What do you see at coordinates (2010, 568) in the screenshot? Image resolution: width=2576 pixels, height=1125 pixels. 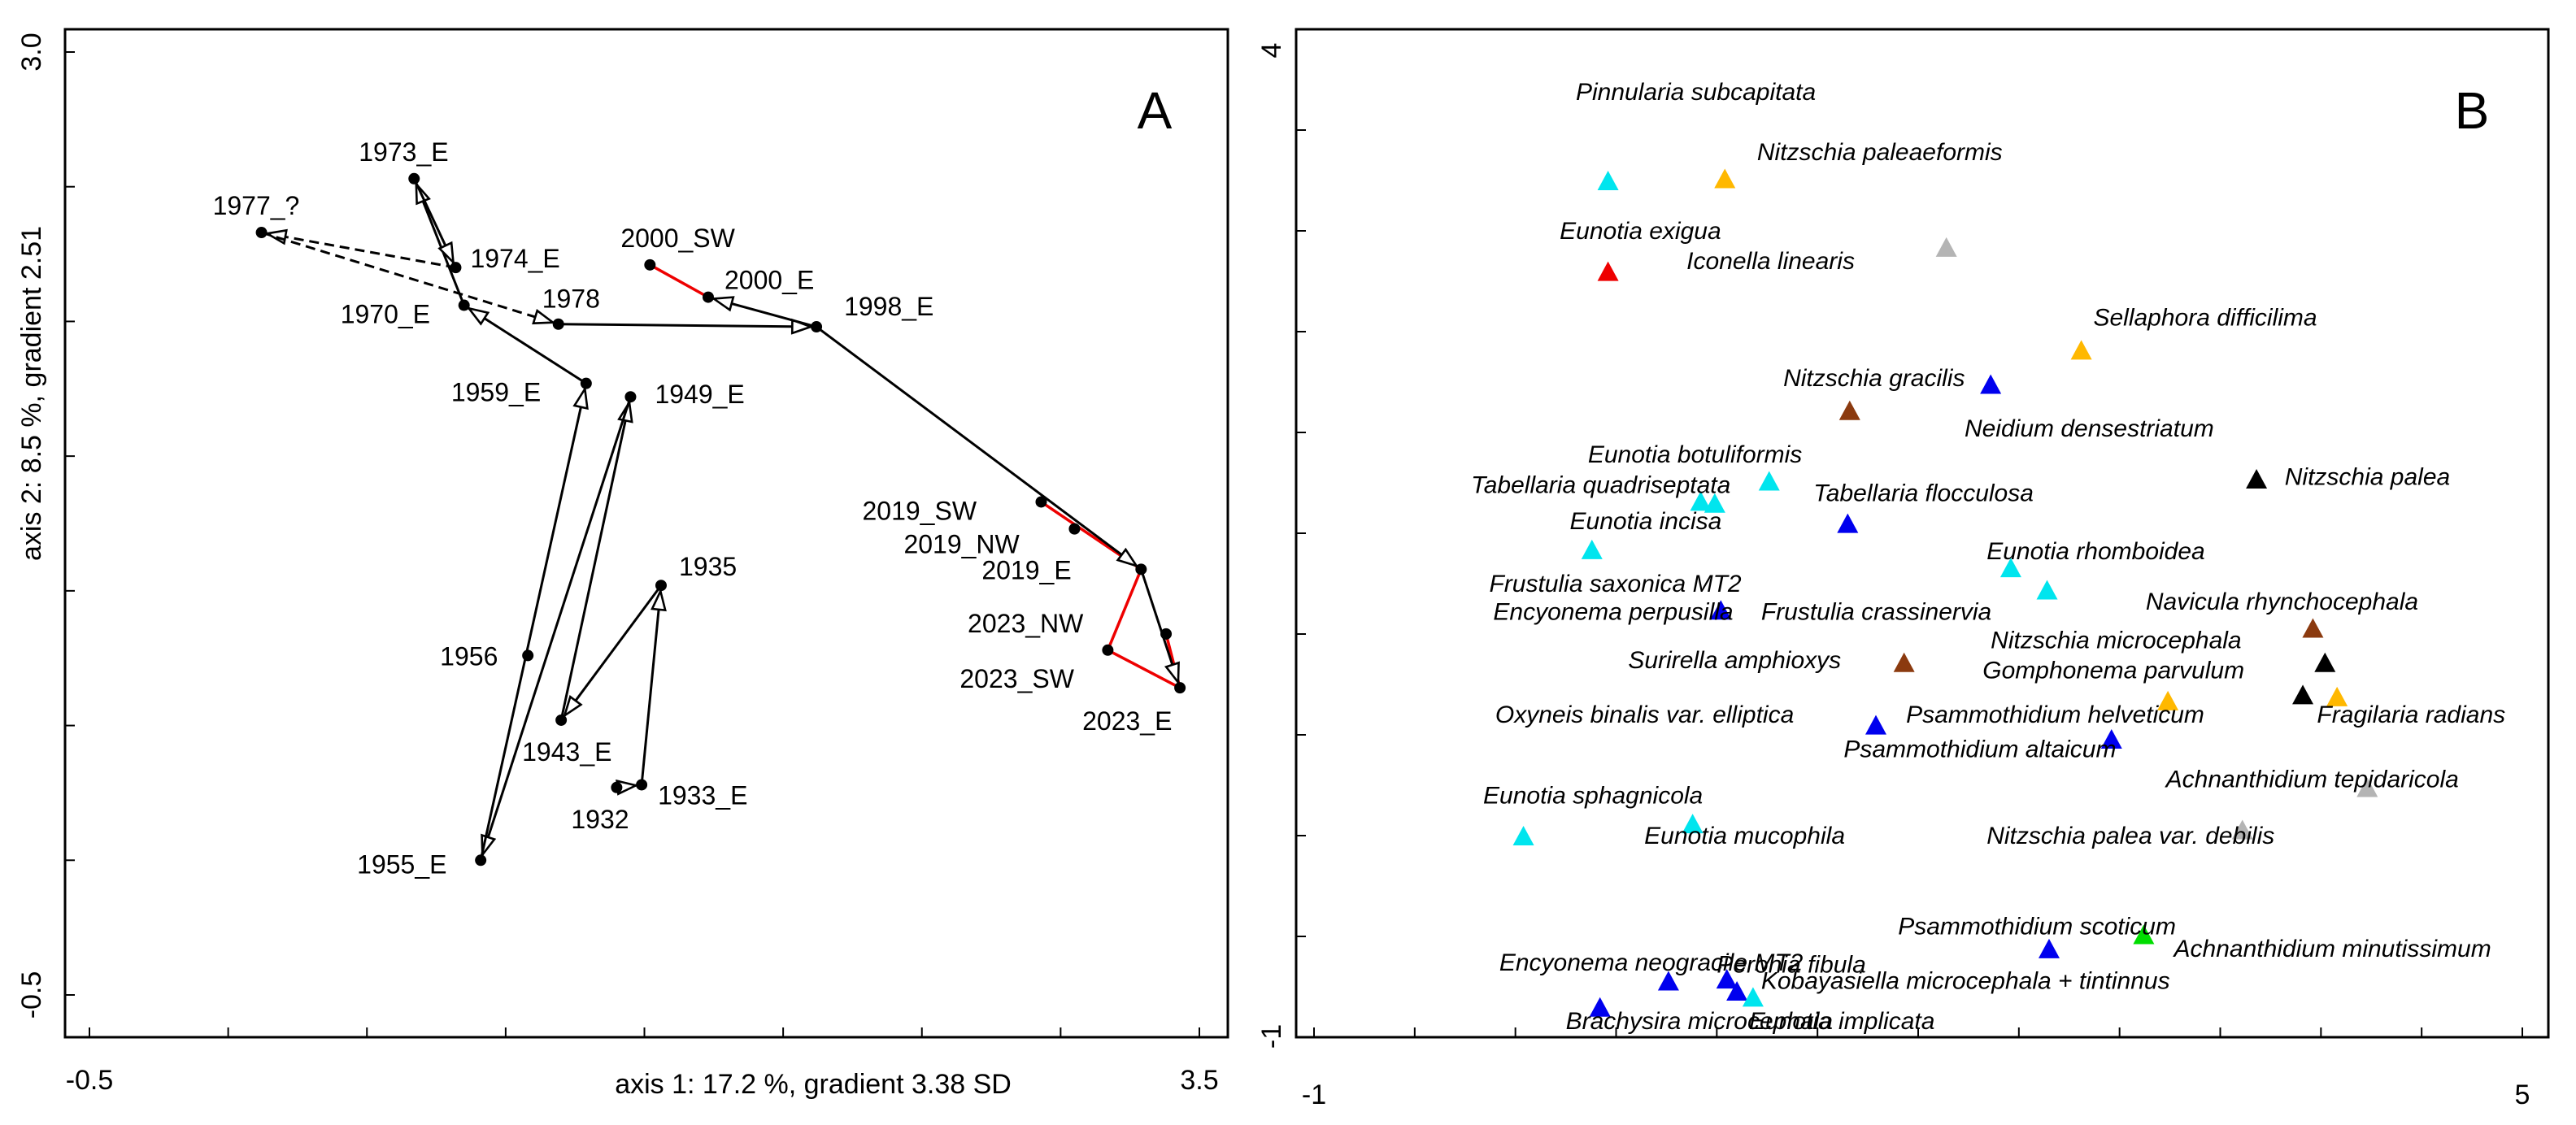 I see `marker-eunotia-rhomboidea` at bounding box center [2010, 568].